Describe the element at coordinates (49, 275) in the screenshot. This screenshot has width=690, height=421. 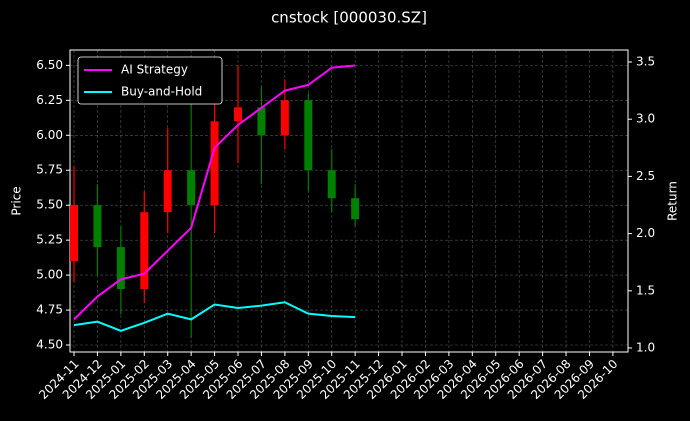
I see `y-tick-label: 5.00` at that location.